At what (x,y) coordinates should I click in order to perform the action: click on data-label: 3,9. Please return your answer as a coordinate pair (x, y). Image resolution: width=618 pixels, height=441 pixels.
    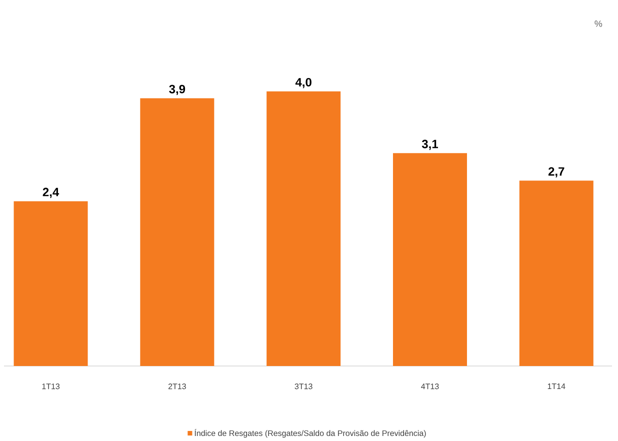
    Looking at the image, I should click on (177, 89).